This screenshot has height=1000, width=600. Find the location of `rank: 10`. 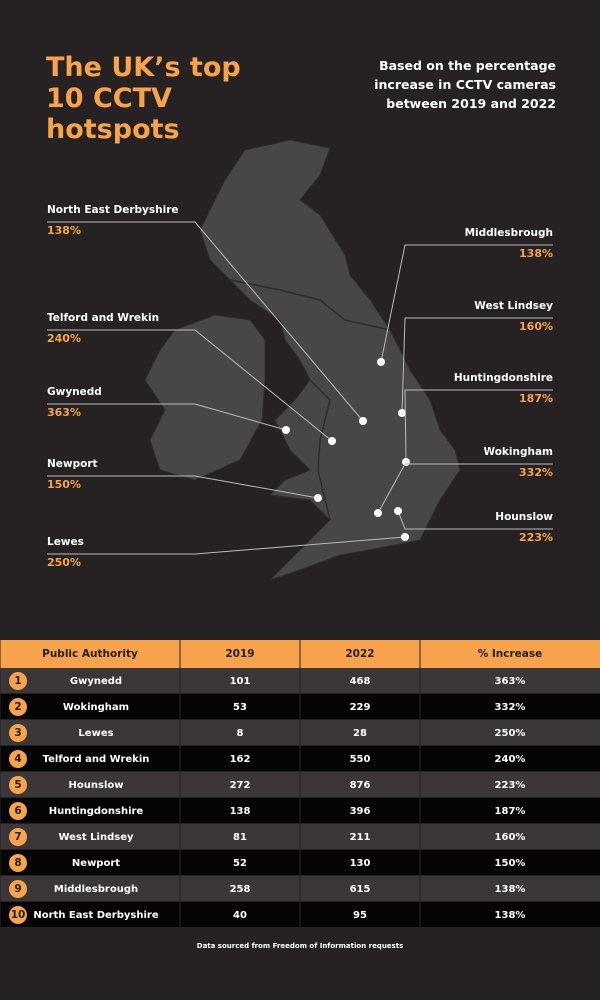

rank: 10 is located at coordinates (18, 915).